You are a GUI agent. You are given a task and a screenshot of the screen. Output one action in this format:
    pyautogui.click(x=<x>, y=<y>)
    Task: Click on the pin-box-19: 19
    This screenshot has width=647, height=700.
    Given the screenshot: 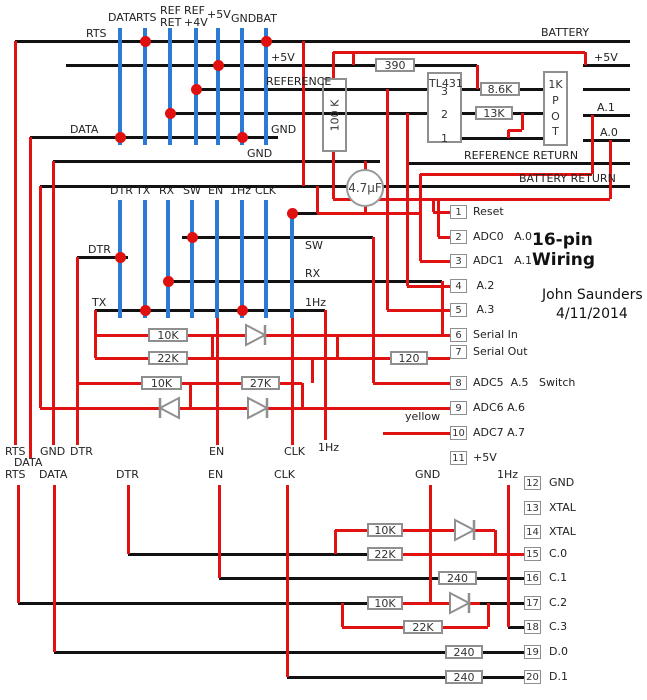 What is the action you would take?
    pyautogui.click(x=532, y=652)
    